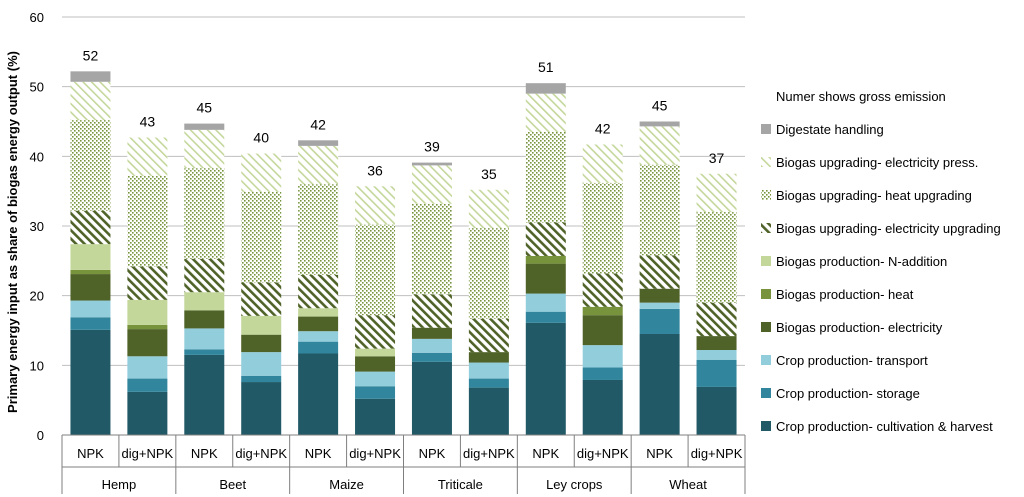 Image resolution: width=1024 pixels, height=497 pixels. What do you see at coordinates (830, 129) in the screenshot?
I see `legend-label: Digestate handling` at bounding box center [830, 129].